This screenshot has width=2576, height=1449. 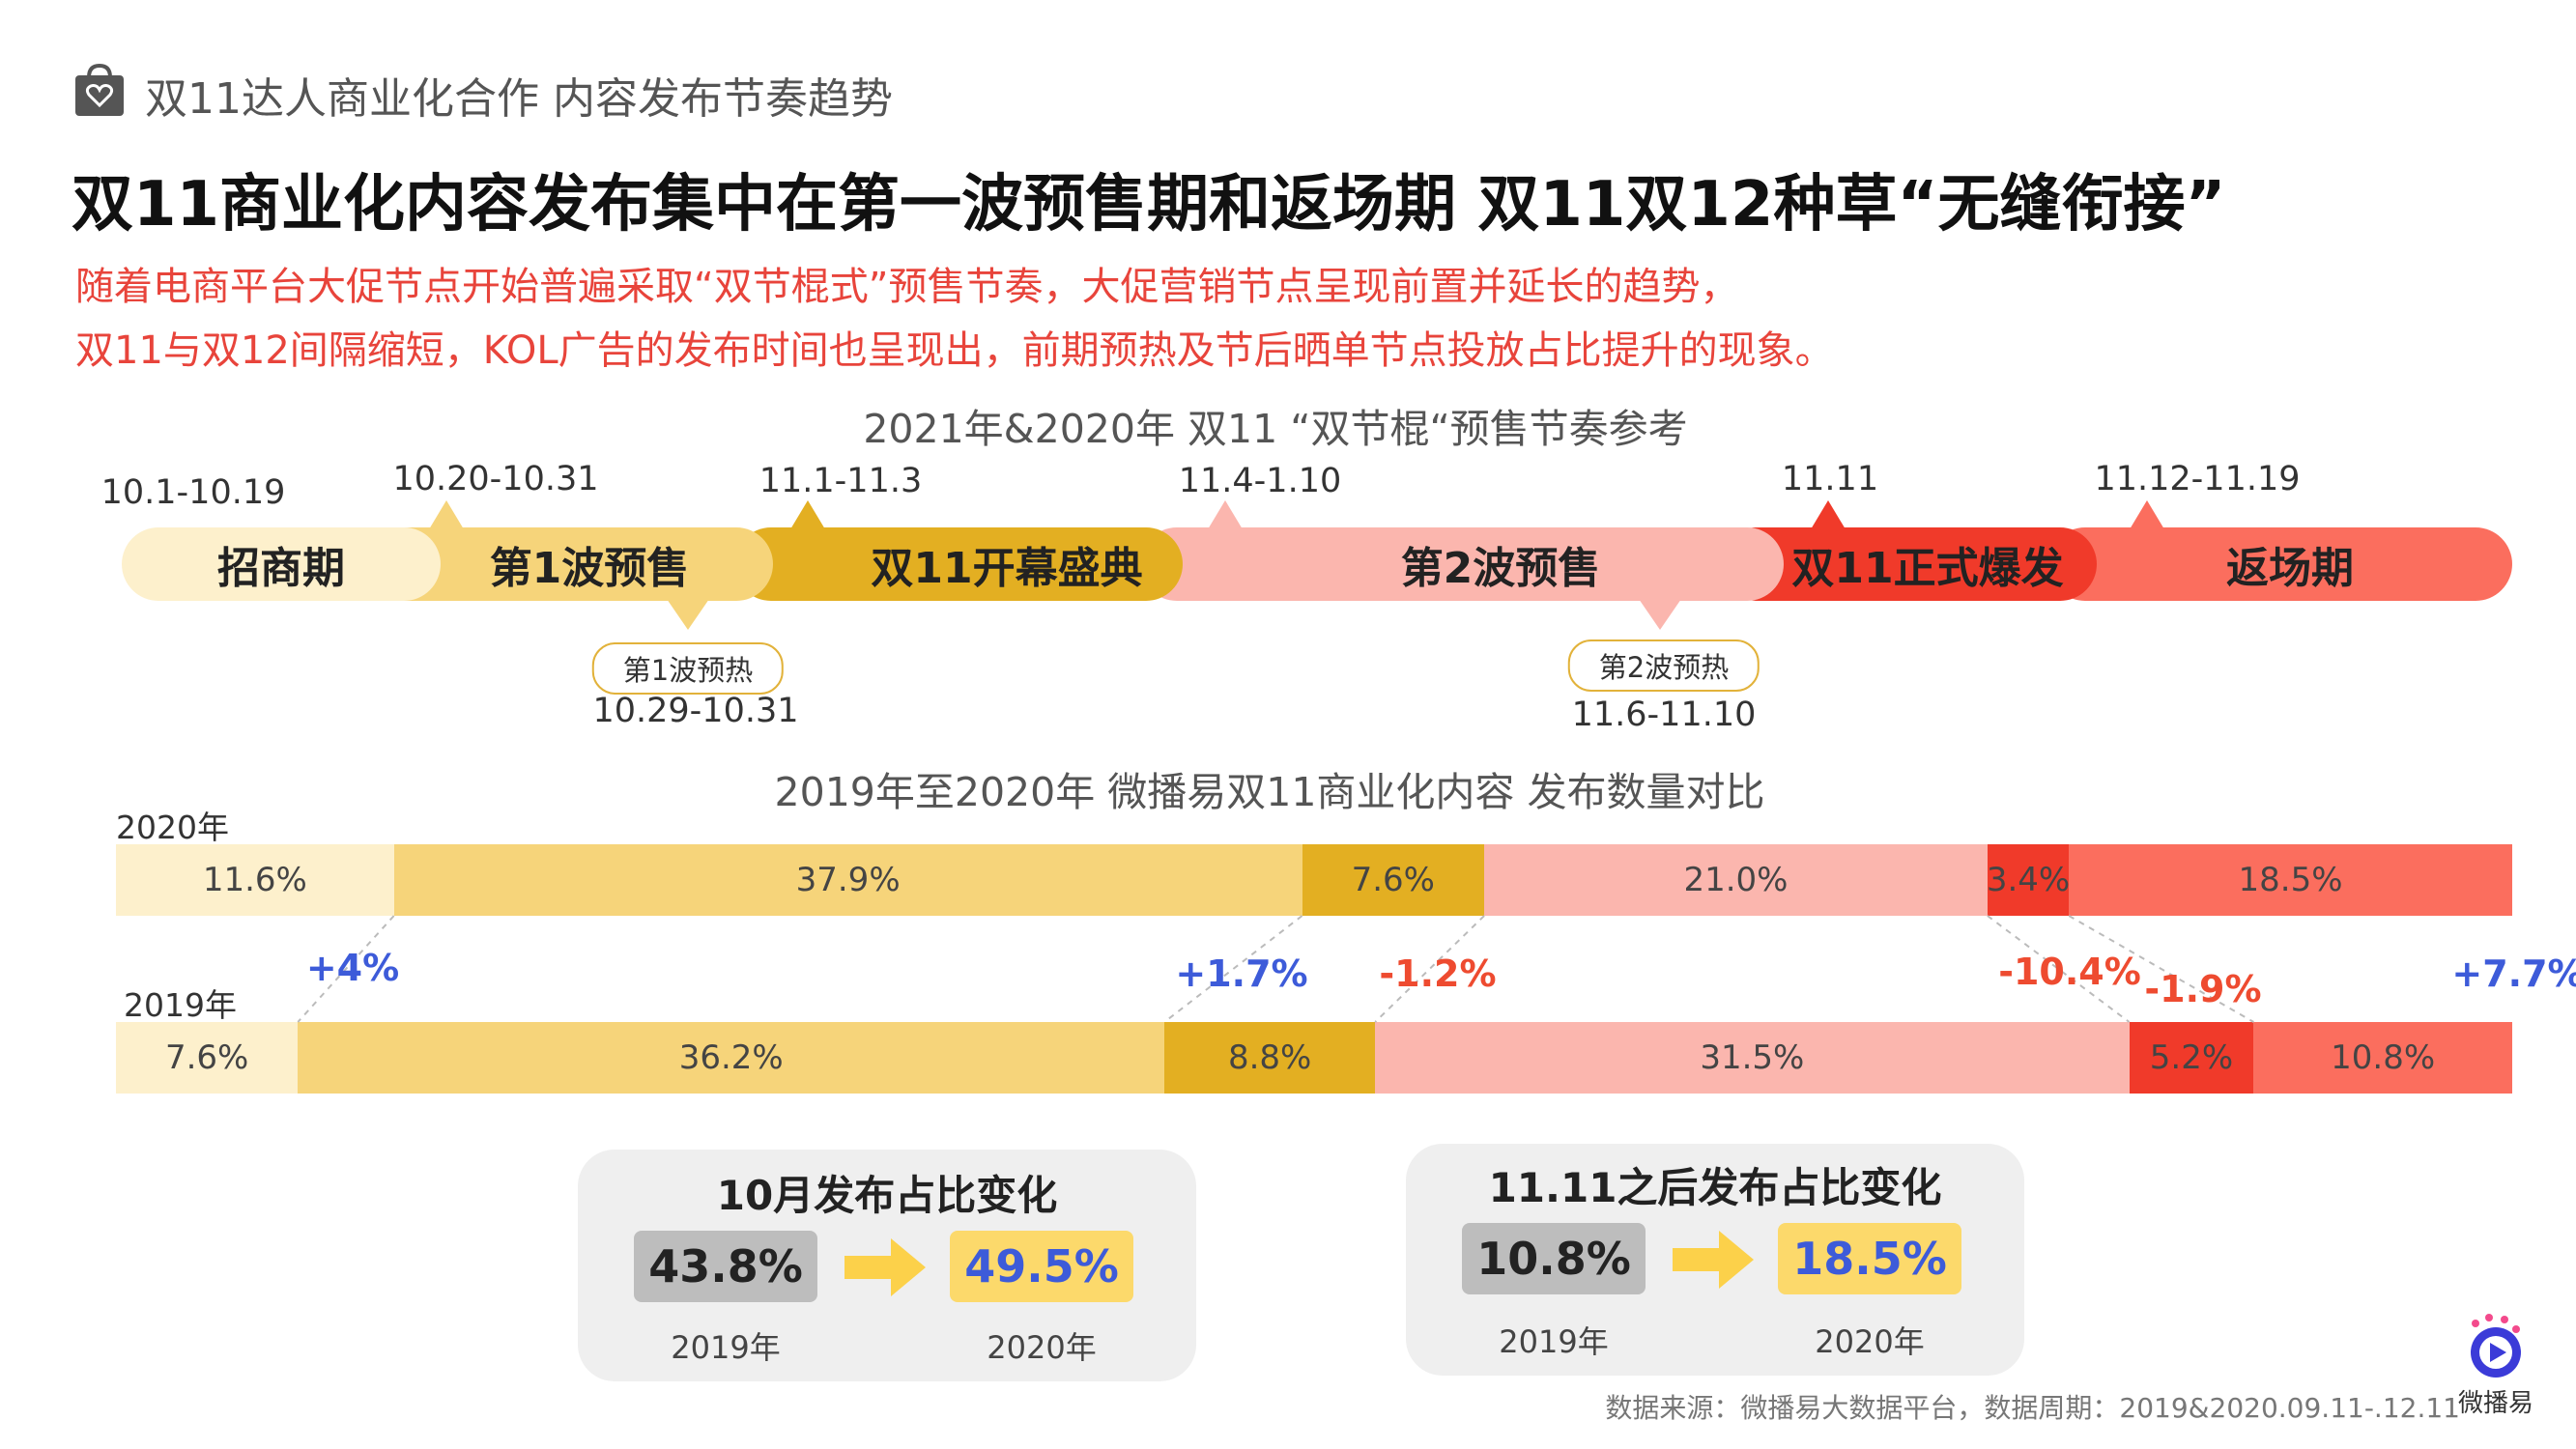 What do you see at coordinates (887, 1195) in the screenshot?
I see `summary-title-1: 10月发布占比变化` at bounding box center [887, 1195].